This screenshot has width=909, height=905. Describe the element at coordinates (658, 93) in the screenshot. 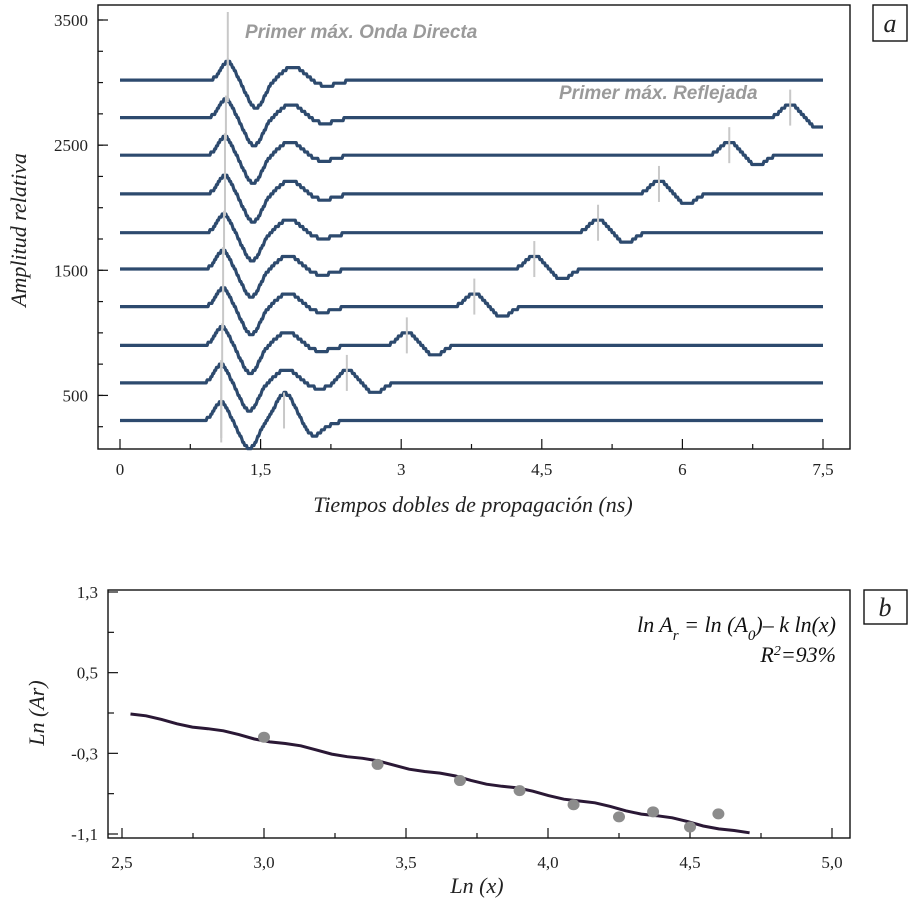

I see `annotation-reflected-wave: Primer máx. Reflejada` at that location.